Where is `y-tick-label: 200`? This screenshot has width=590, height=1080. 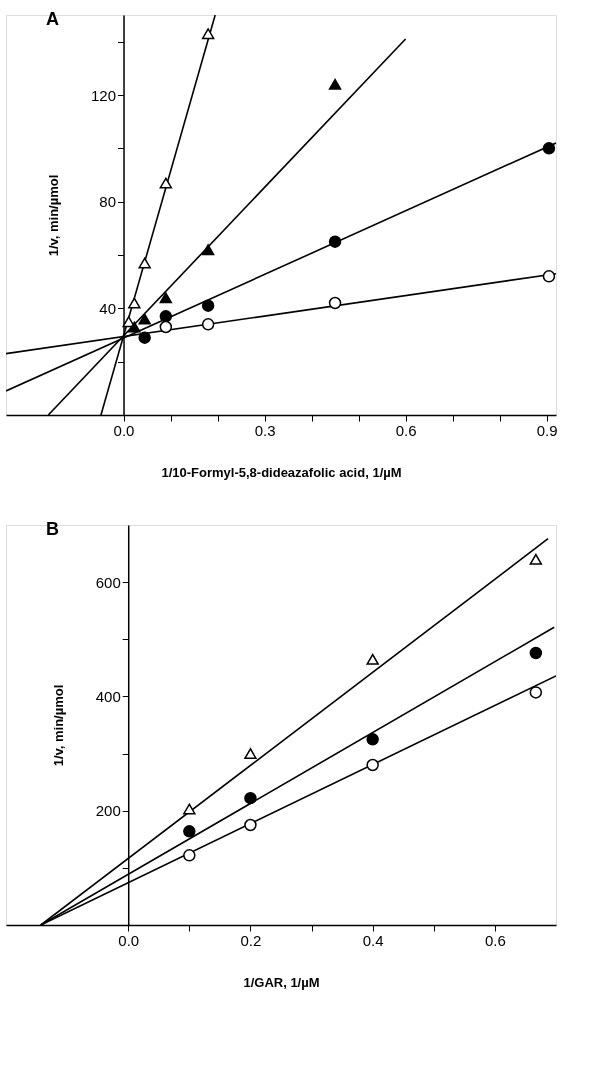 y-tick-label: 200 is located at coordinates (108, 811).